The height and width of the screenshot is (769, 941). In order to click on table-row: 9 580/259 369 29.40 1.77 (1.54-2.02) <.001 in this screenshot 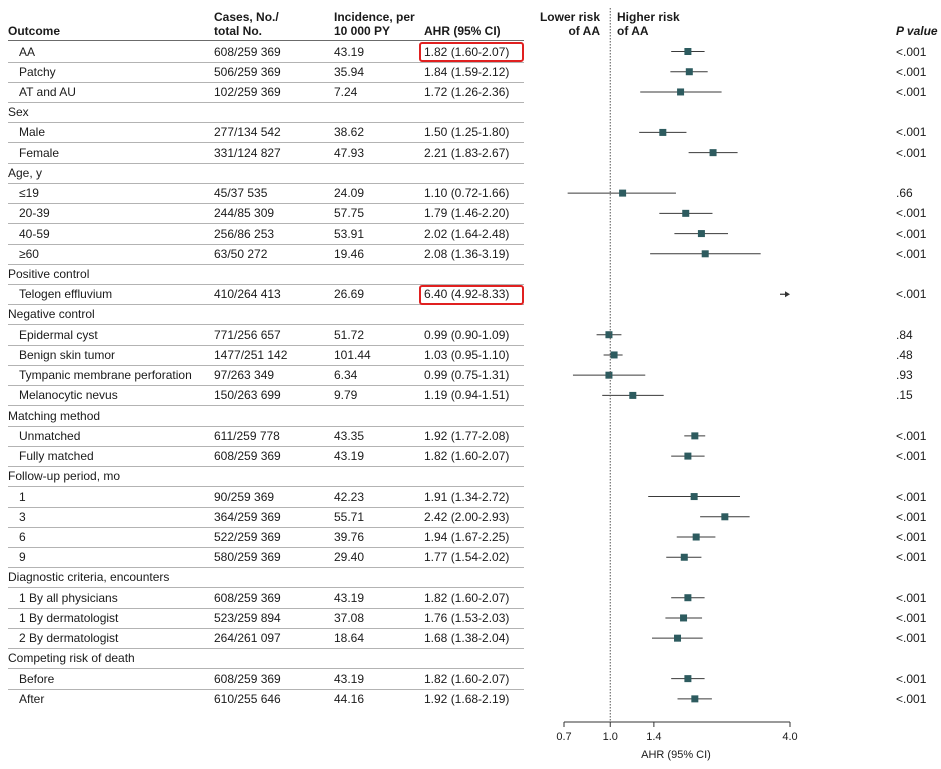, I will do `click(470, 557)`.